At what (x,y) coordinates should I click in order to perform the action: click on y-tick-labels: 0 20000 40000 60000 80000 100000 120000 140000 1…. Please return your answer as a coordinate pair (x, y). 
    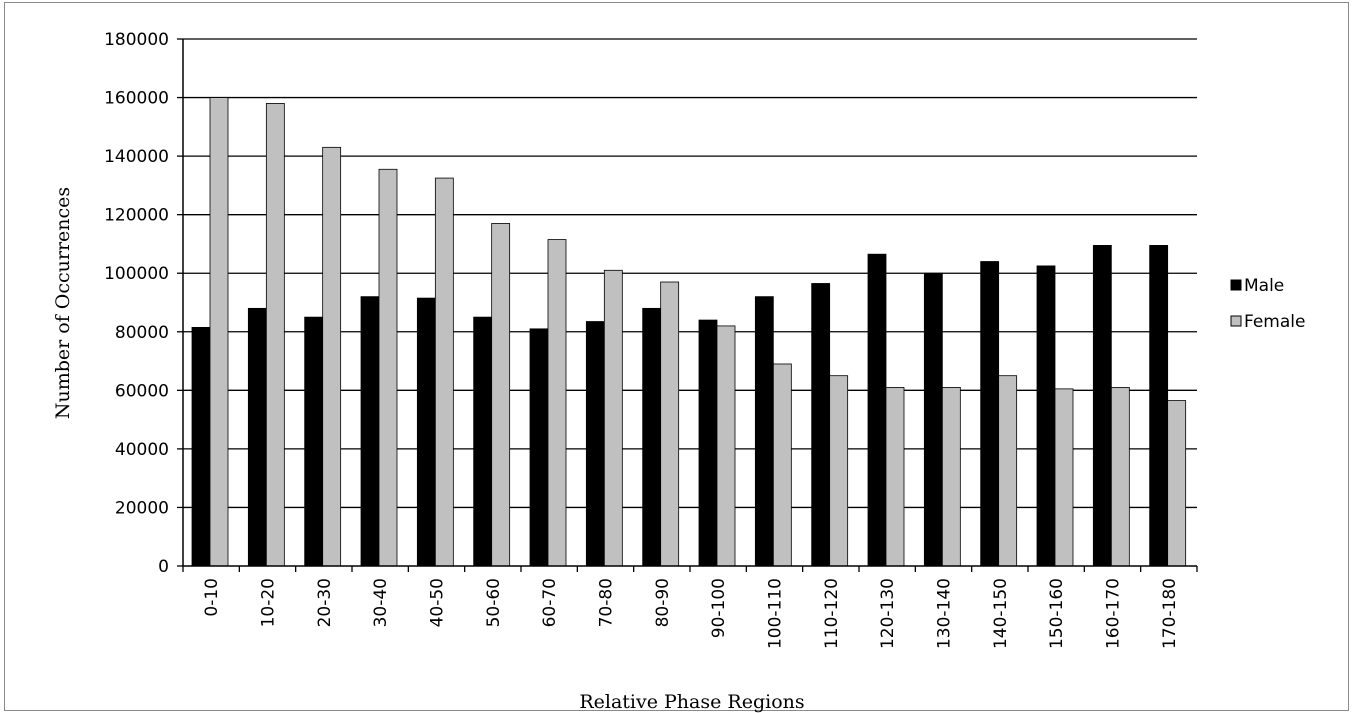
    Looking at the image, I should click on (136, 303).